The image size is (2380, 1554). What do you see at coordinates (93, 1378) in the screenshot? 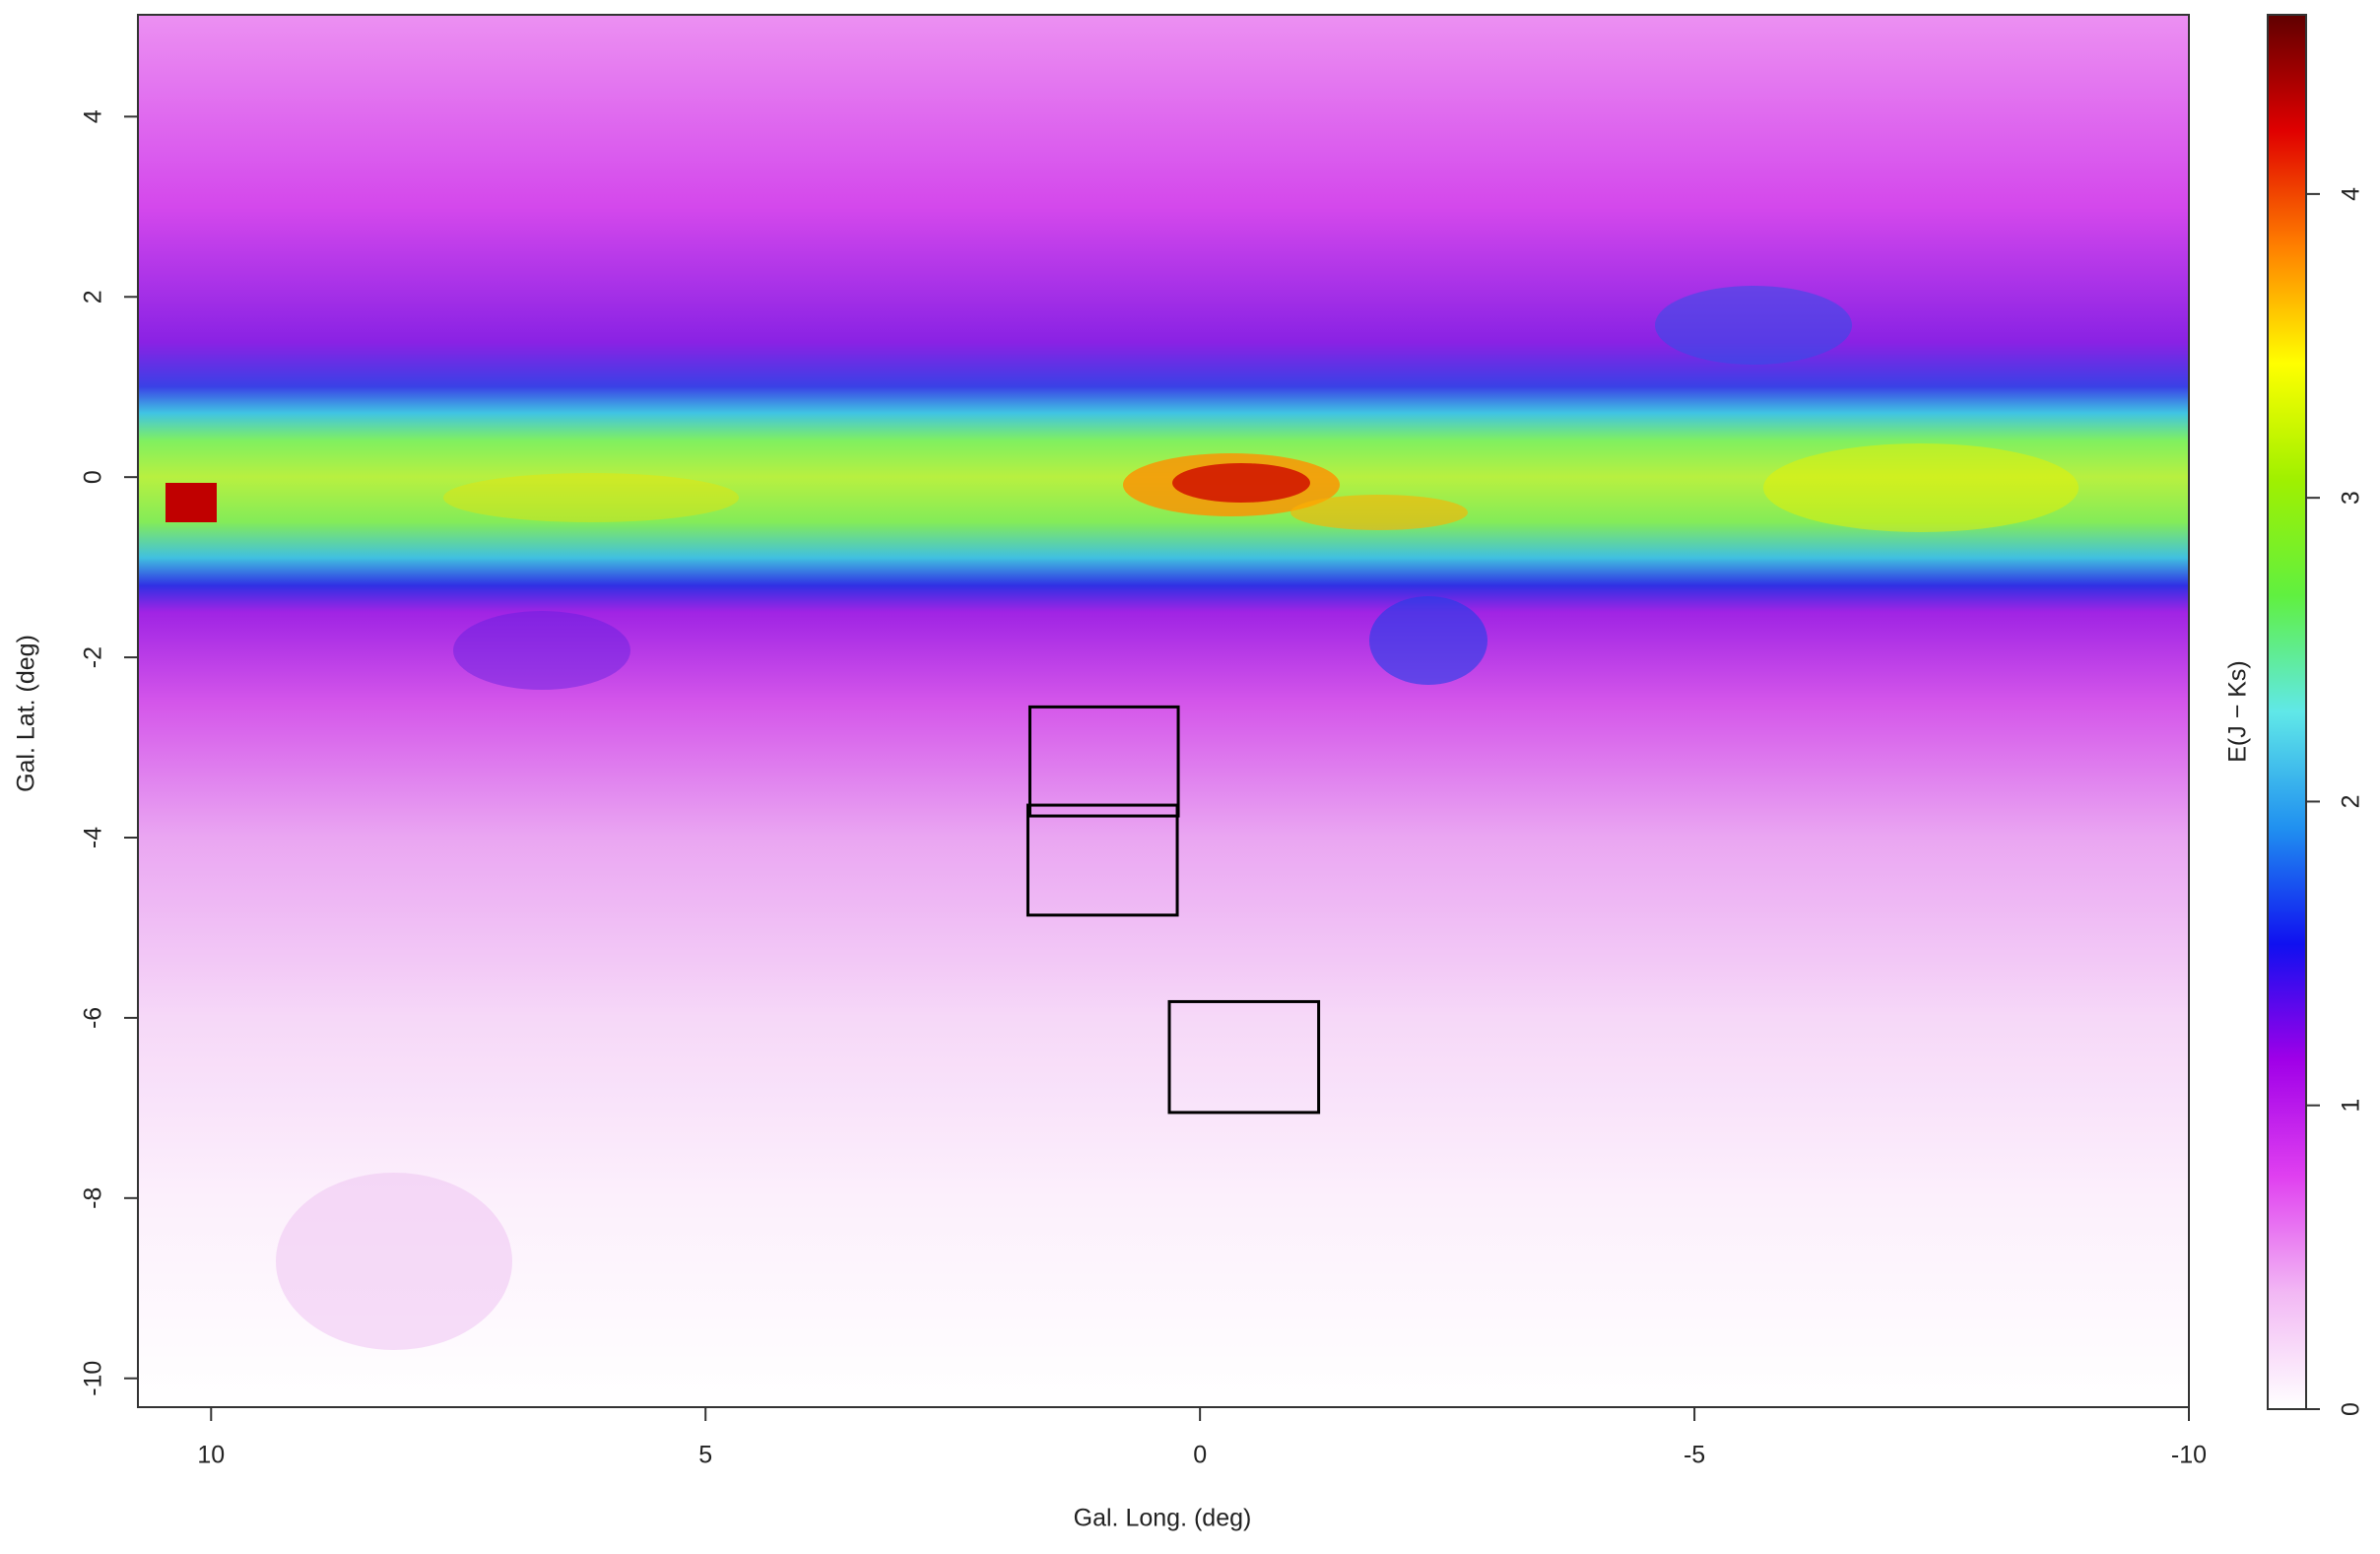
I see `y-tick-label: -10` at bounding box center [93, 1378].